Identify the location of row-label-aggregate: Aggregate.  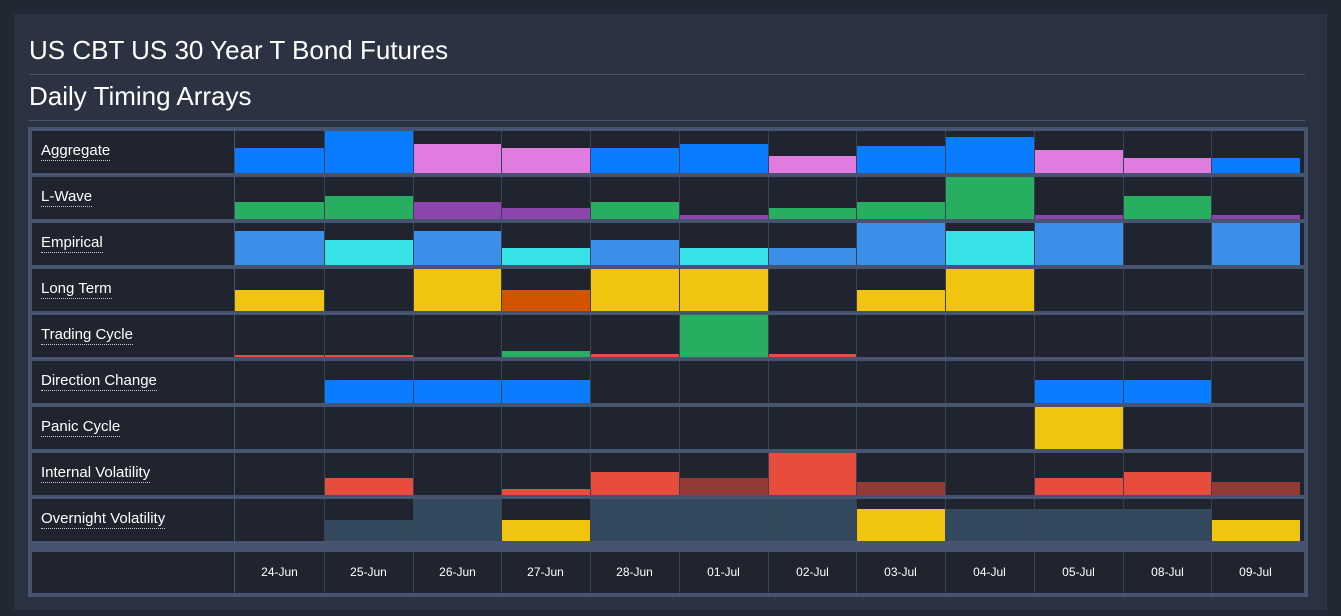
(76, 151).